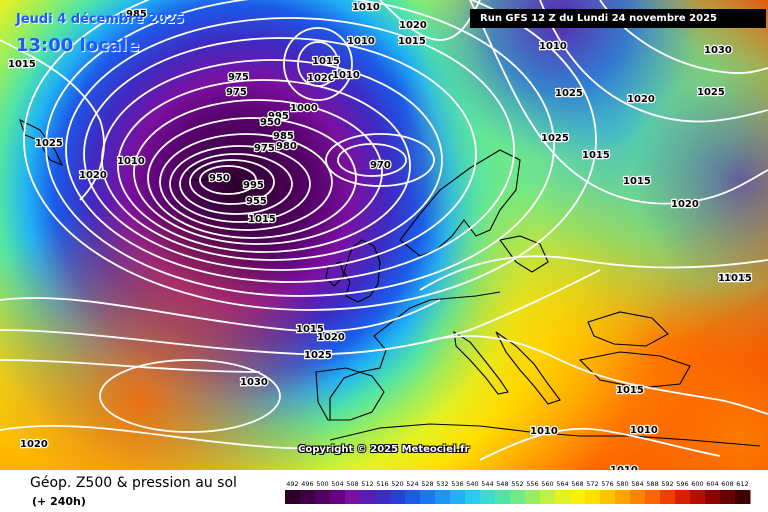 The width and height of the screenshot is (768, 512). What do you see at coordinates (380, 165) in the screenshot?
I see `pressure-label: 970` at bounding box center [380, 165].